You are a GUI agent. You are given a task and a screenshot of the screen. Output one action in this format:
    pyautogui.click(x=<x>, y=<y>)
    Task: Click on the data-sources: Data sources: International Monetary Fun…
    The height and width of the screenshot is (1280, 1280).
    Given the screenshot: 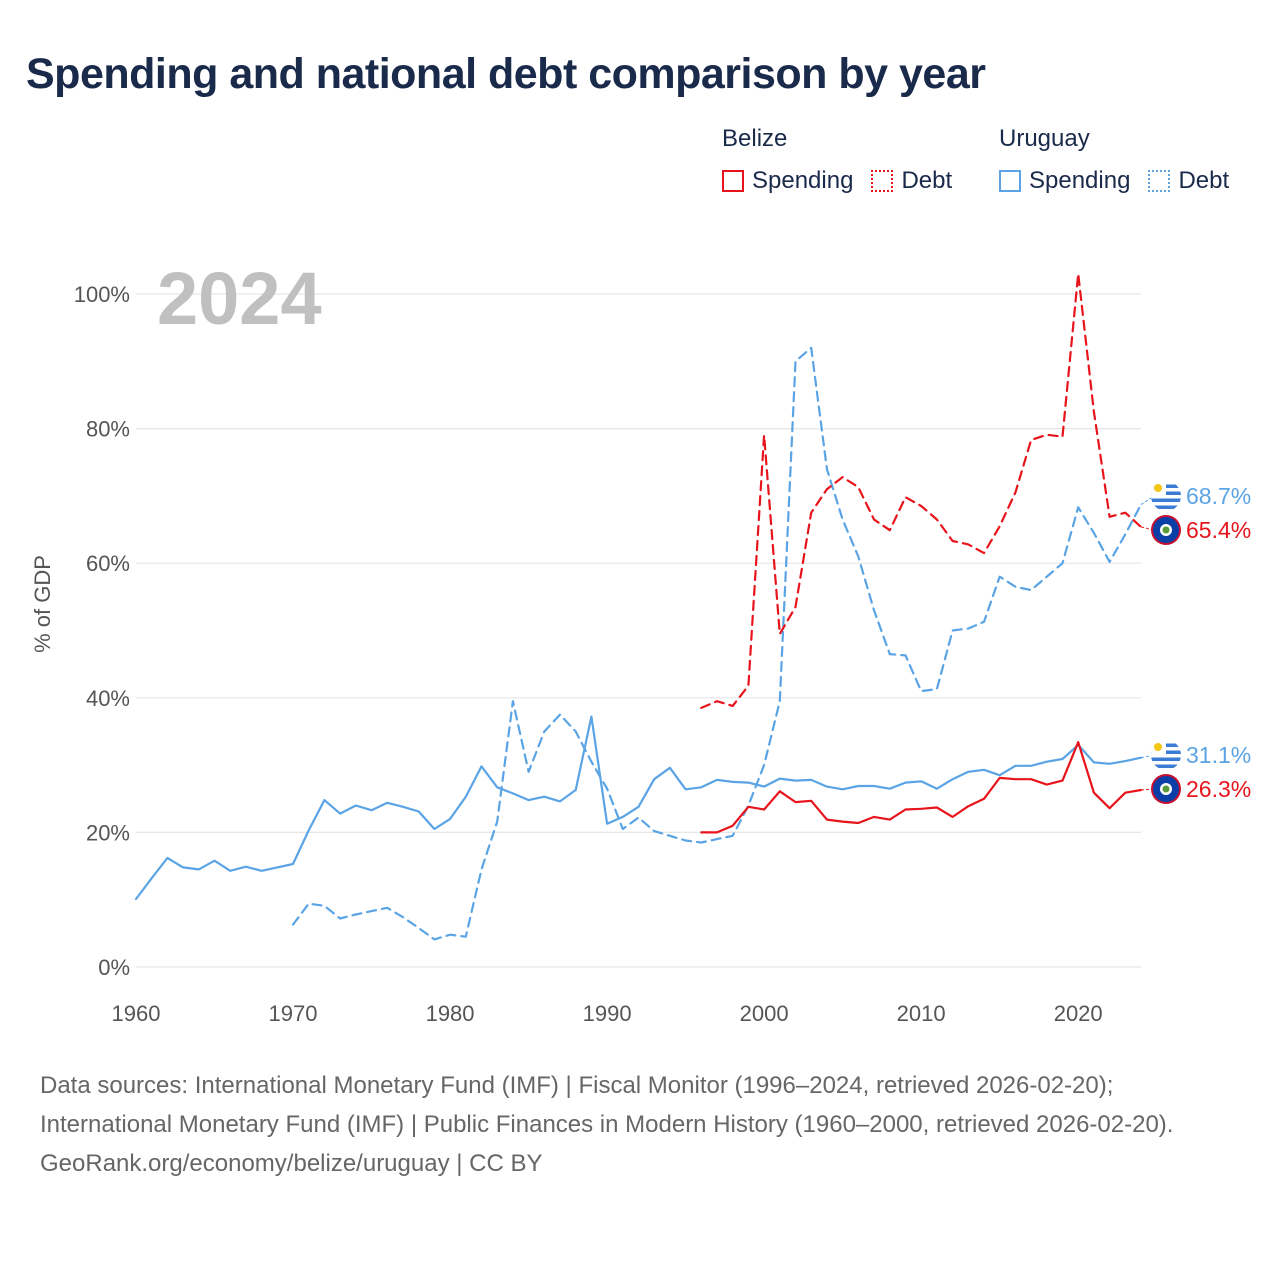 What is the action you would take?
    pyautogui.click(x=607, y=1105)
    